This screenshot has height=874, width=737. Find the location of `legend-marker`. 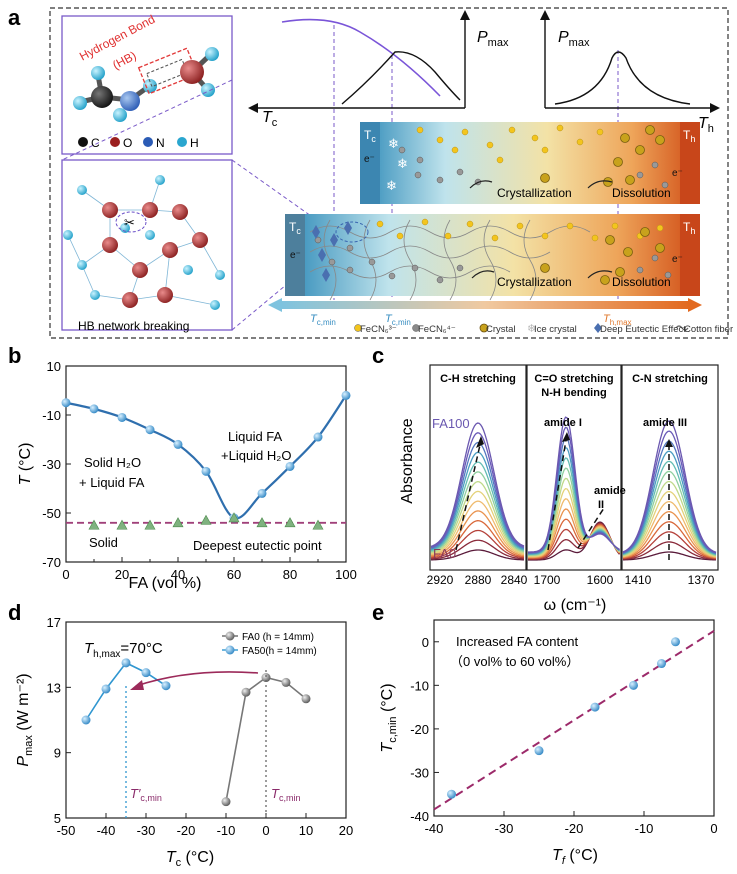

legend-marker is located at coordinates (358, 328).